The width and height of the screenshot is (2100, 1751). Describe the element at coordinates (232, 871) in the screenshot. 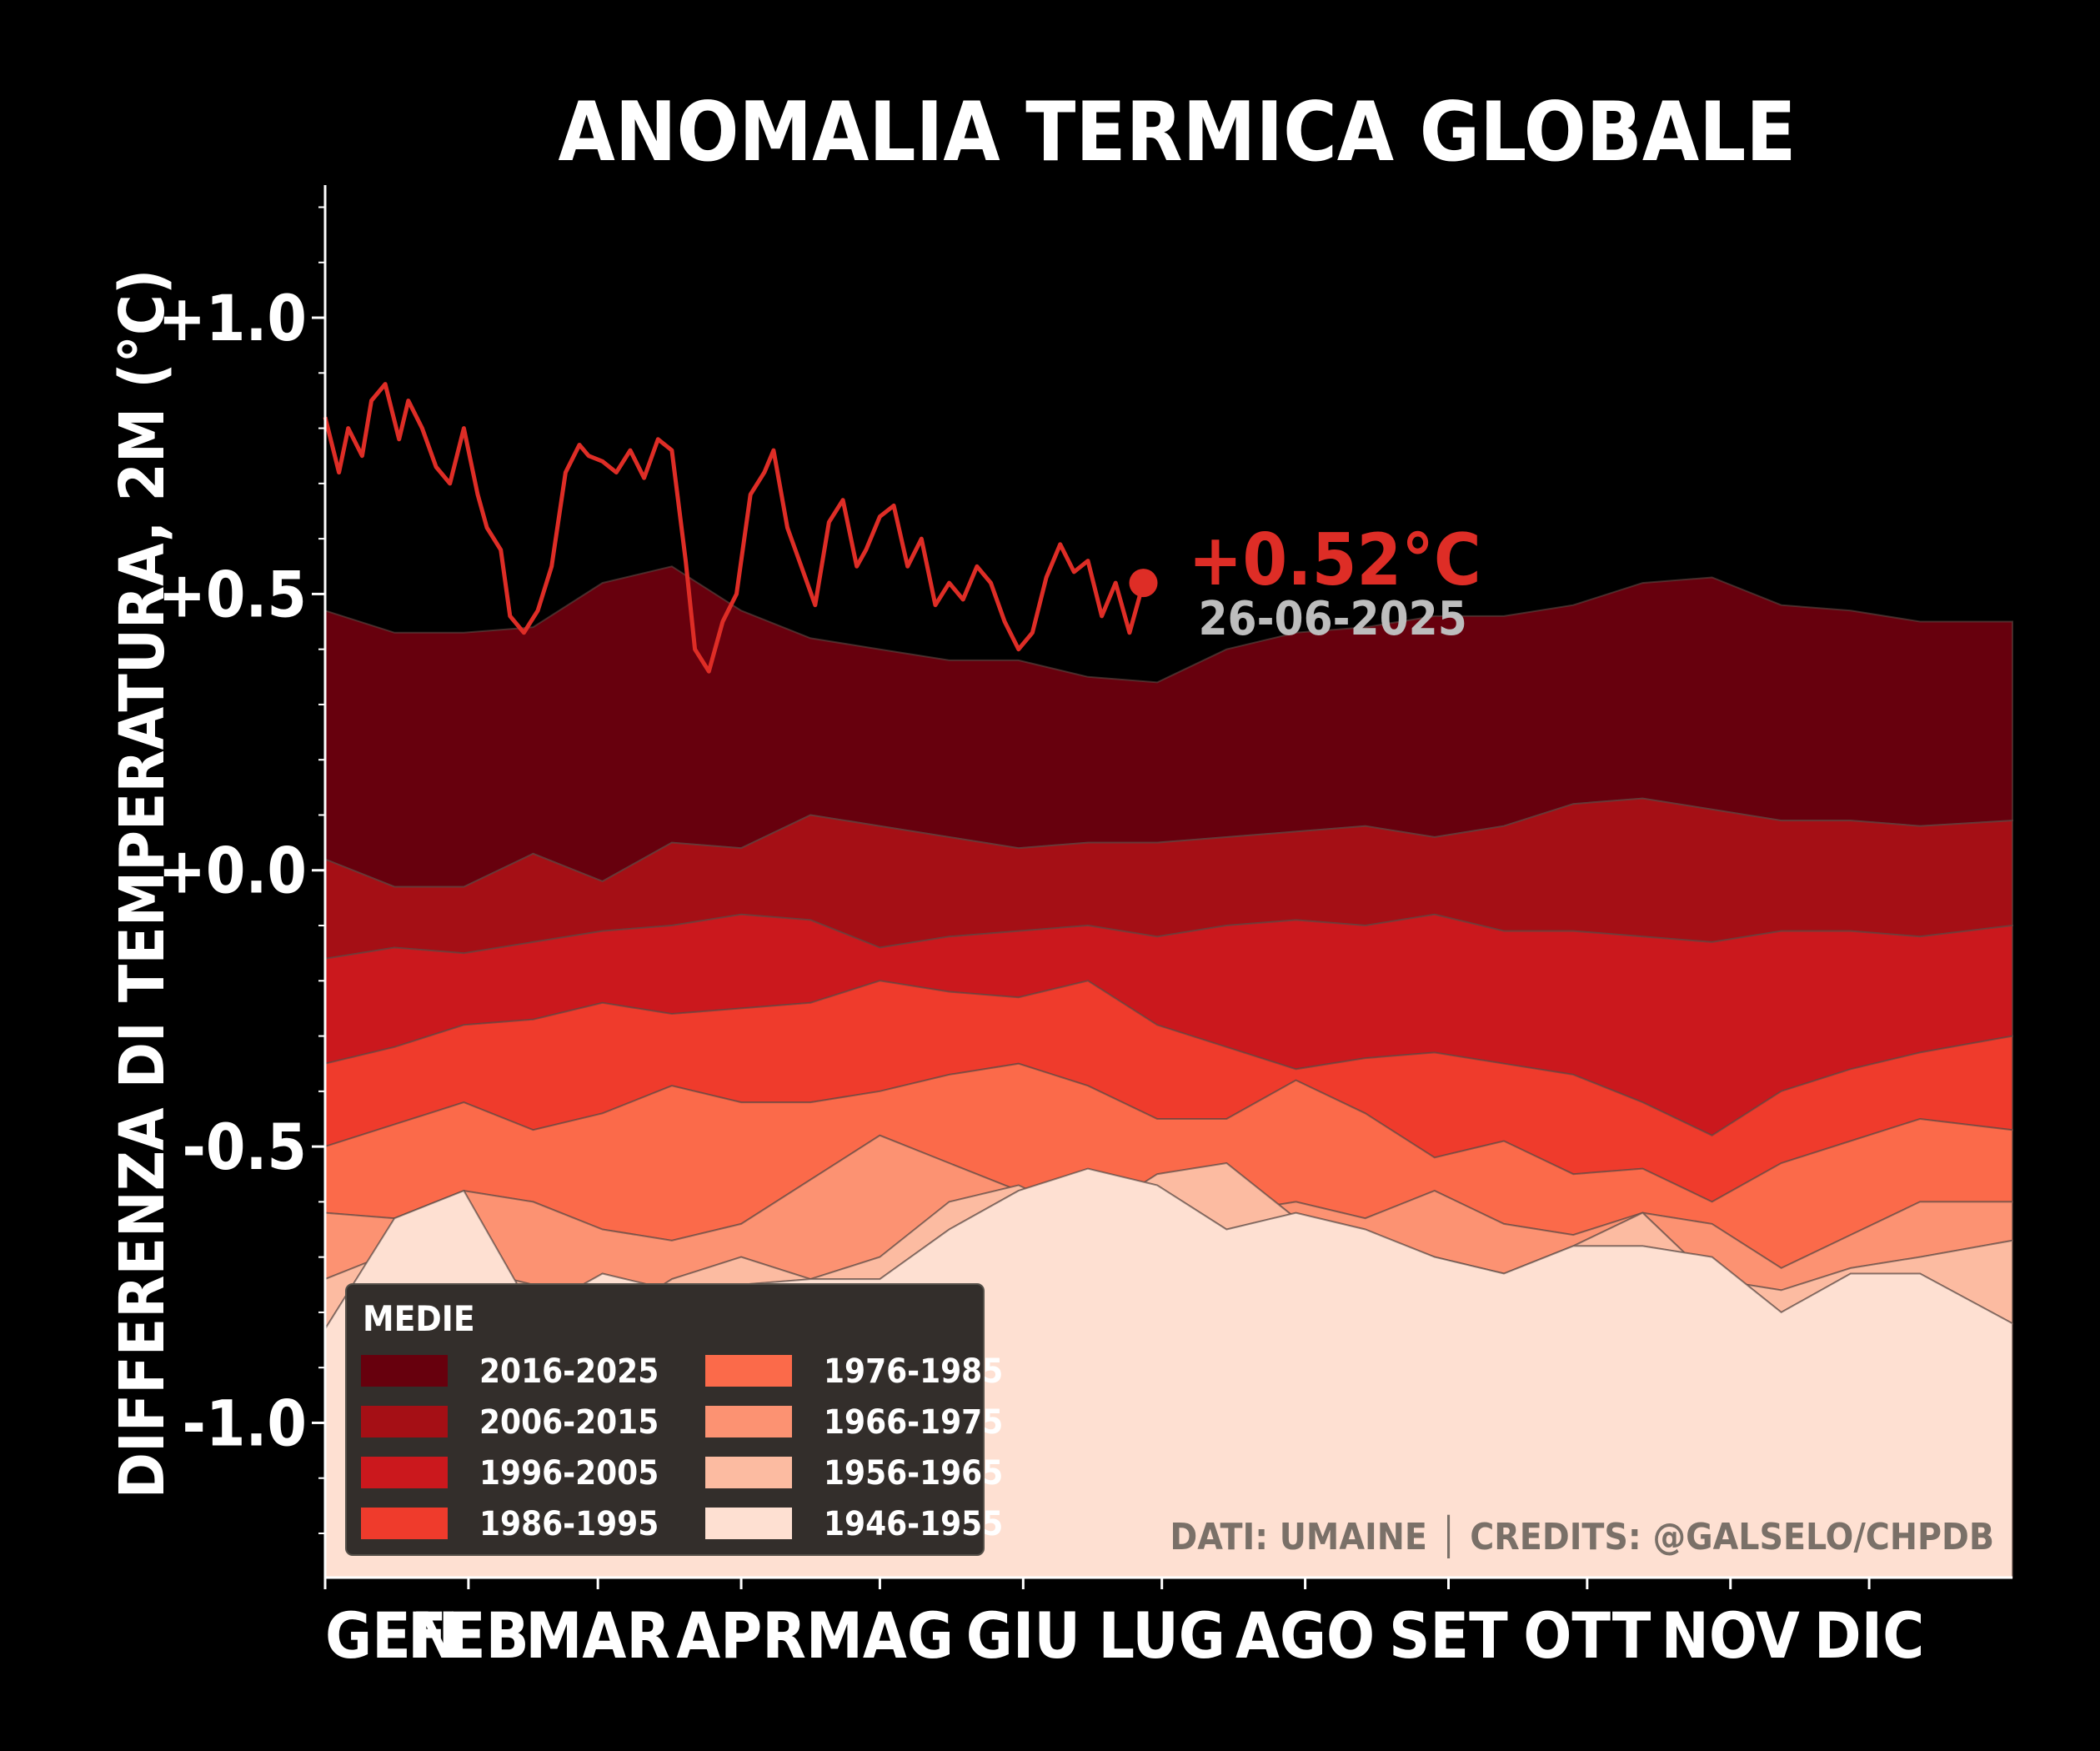

I see `y-tick-label: +0.0` at that location.